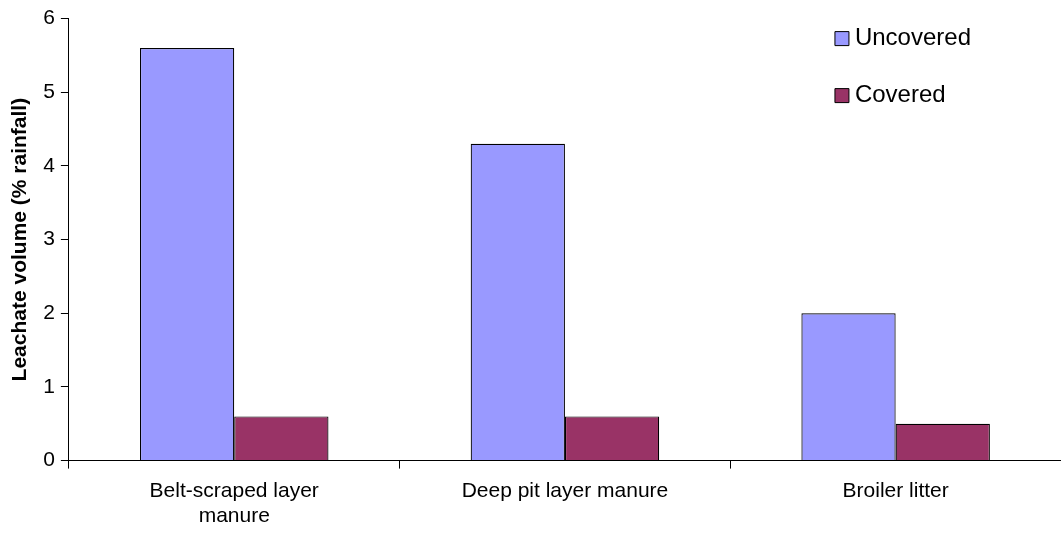  Describe the element at coordinates (49, 238) in the screenshot. I see `y-tick-label: 3` at that location.